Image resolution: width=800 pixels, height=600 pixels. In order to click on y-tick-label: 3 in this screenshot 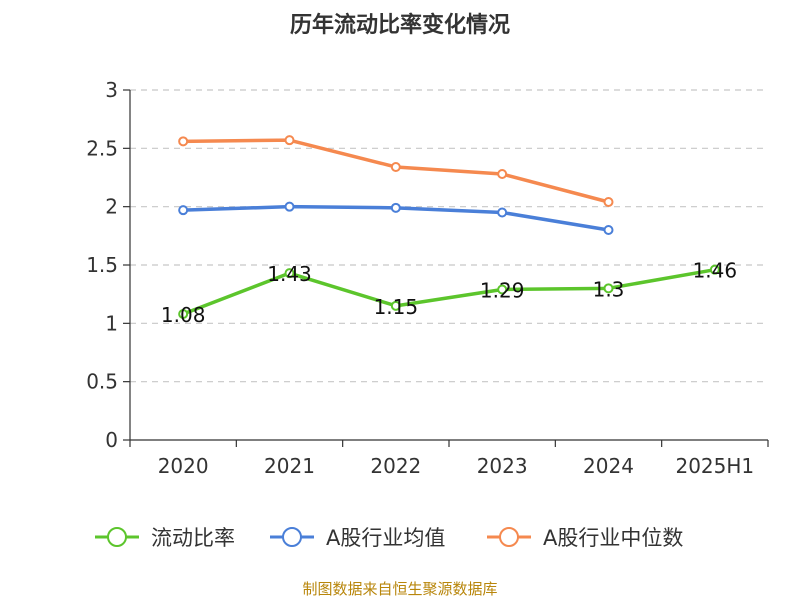, I will do `click(111, 90)`.